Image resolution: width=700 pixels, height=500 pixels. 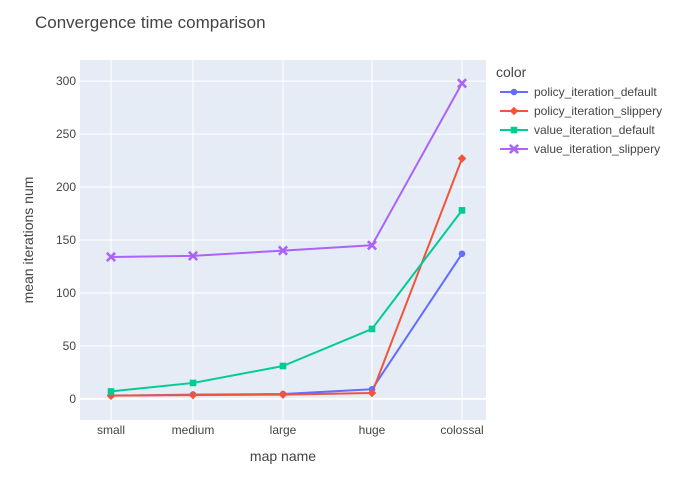 I want to click on point-policy-iteration-slippery-small, so click(x=111, y=395).